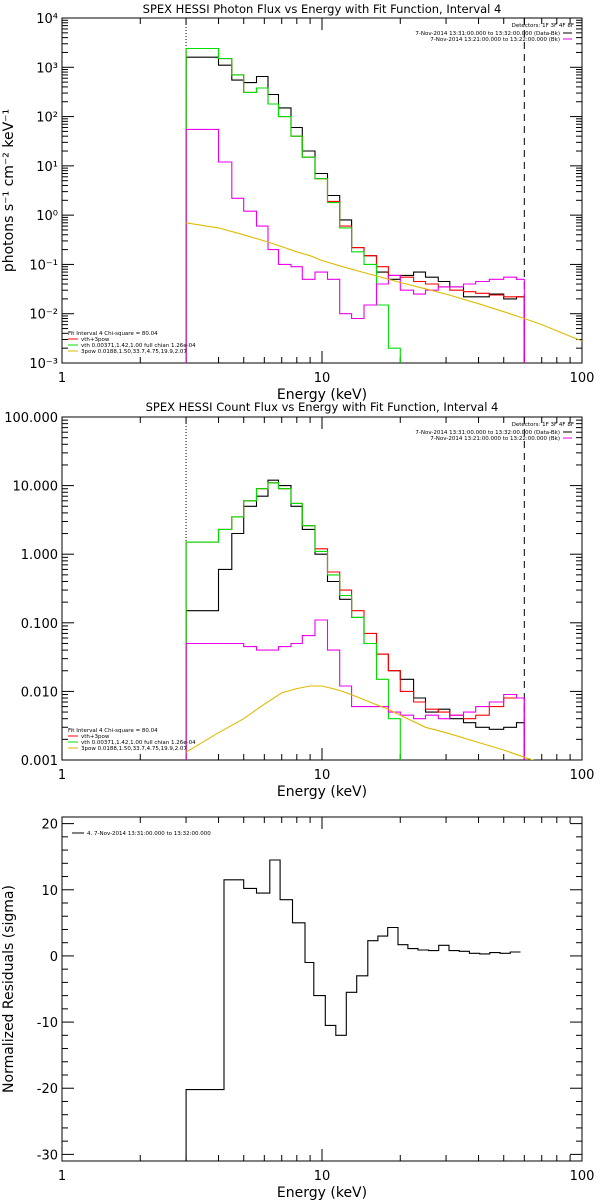 The image size is (600, 1200). I want to click on y-tick-label: 10⁻³, so click(43, 364).